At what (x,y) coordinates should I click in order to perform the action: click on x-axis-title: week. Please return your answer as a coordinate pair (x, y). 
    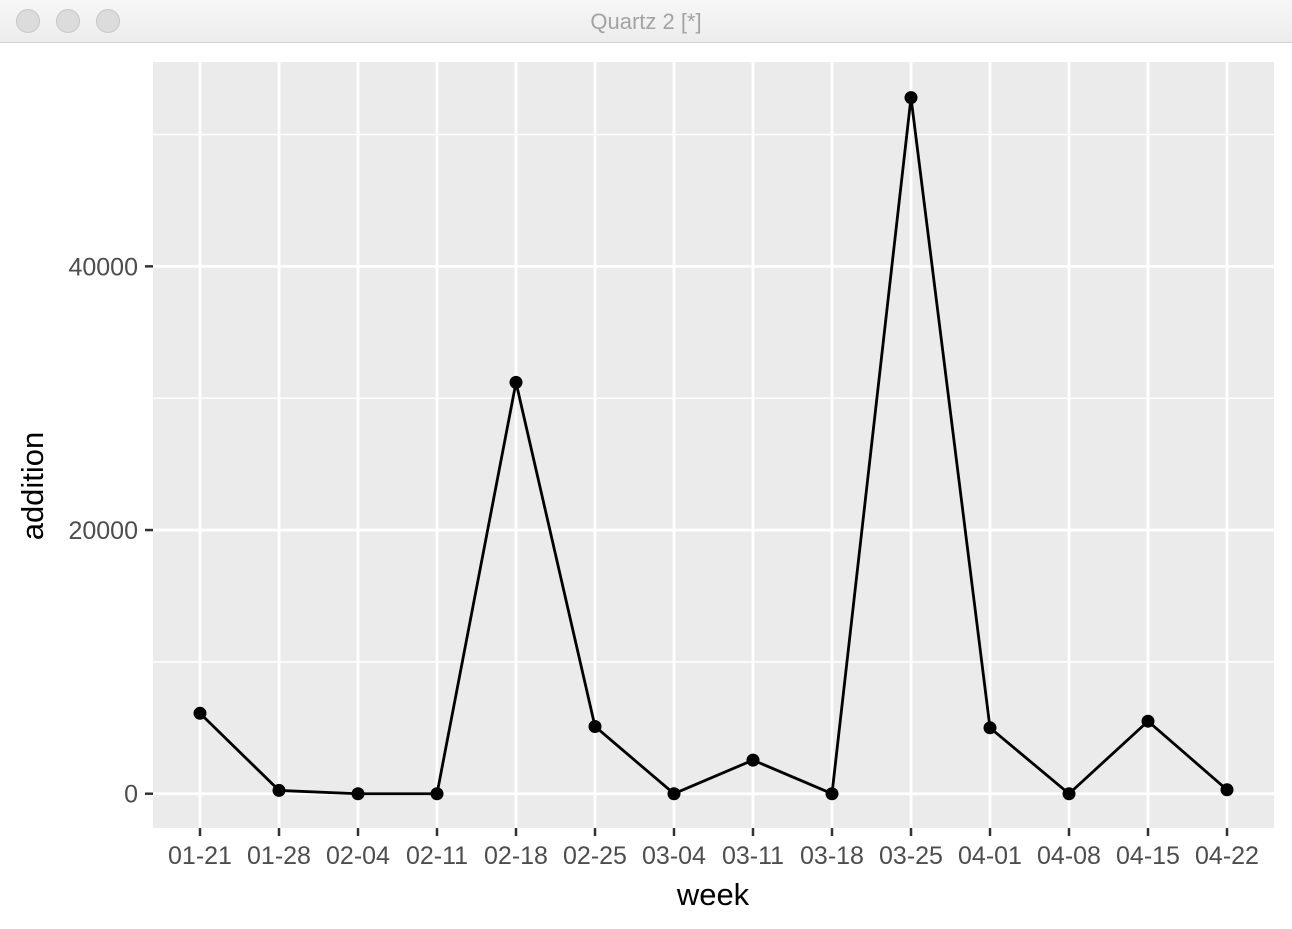
    Looking at the image, I should click on (713, 894).